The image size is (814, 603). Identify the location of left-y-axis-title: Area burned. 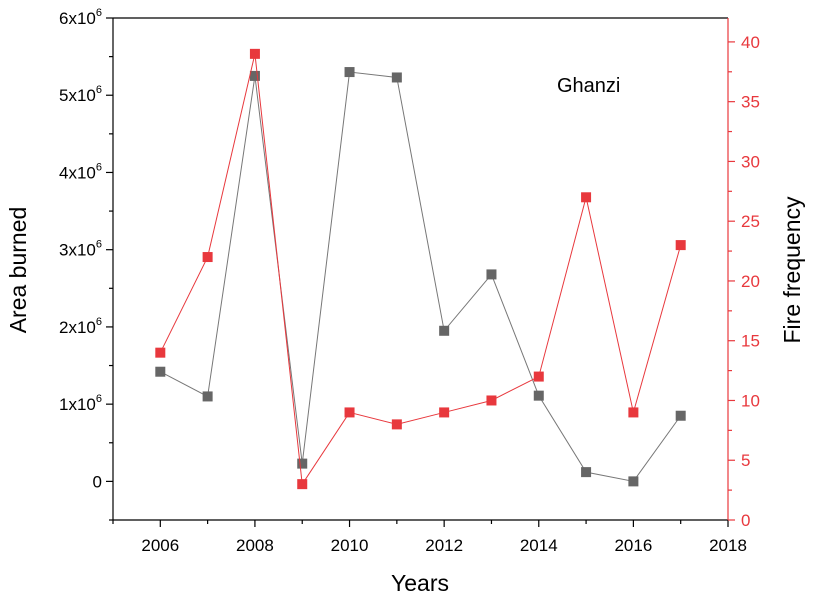
(18, 270).